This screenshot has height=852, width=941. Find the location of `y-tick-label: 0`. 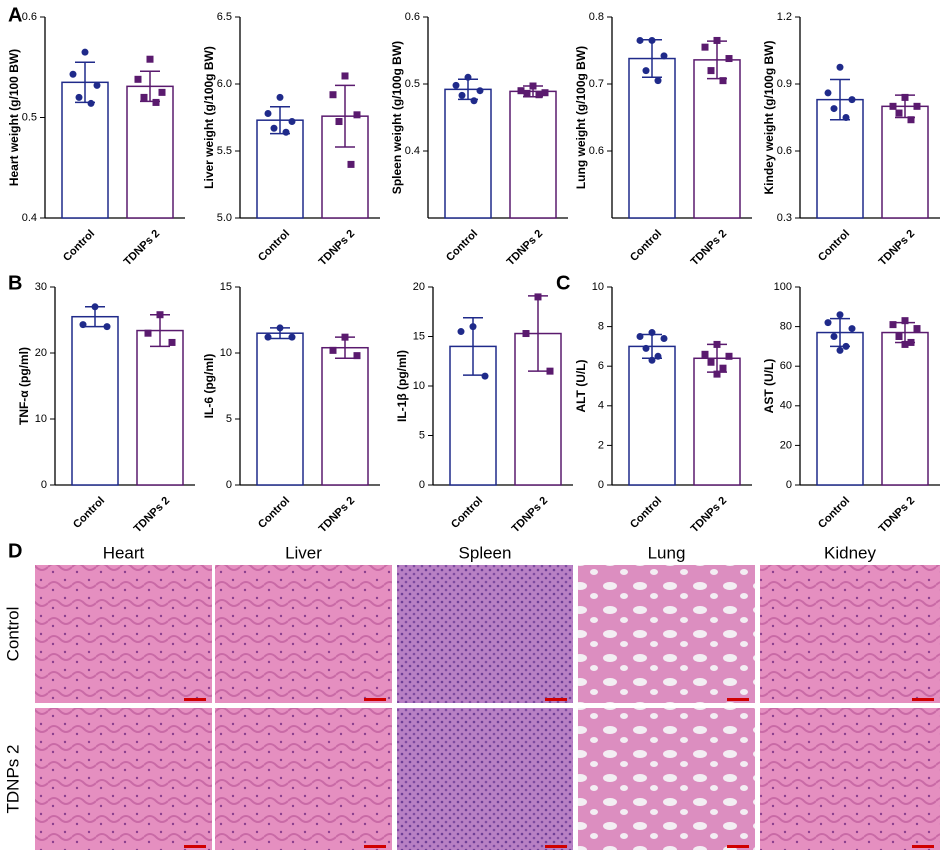

y-tick-label: 0 is located at coordinates (601, 485).